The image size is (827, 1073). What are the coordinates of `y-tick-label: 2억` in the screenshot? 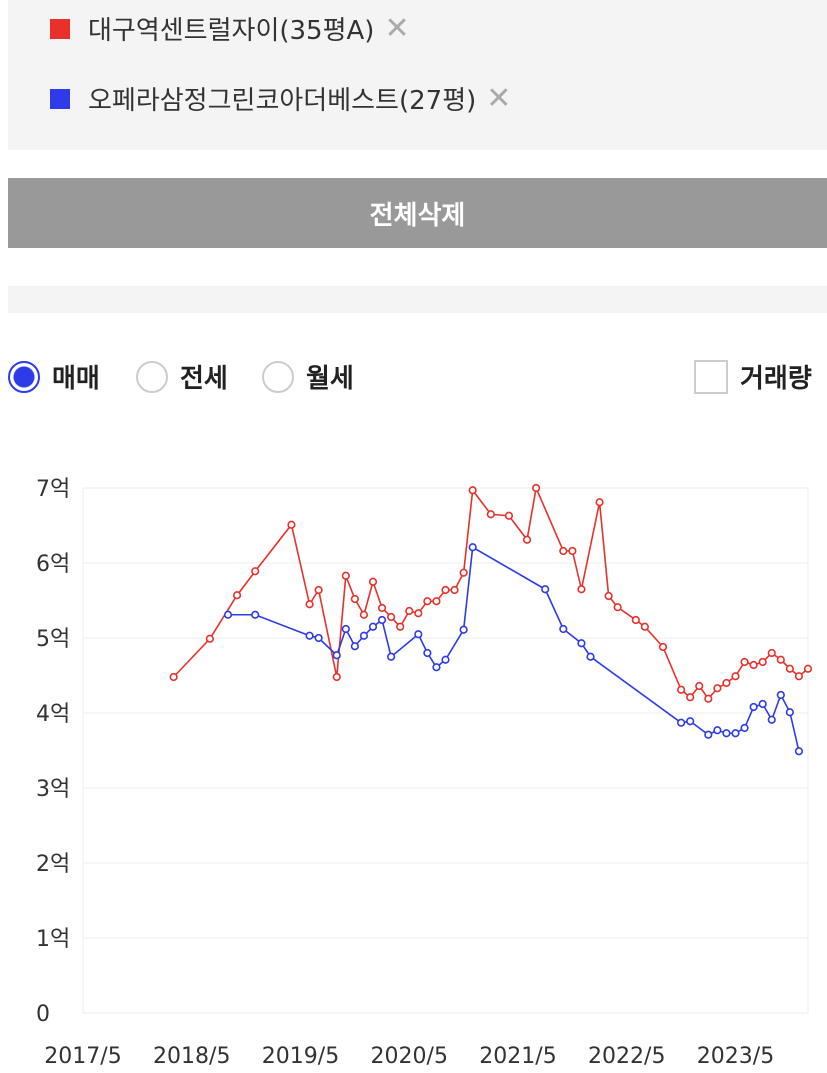 It's located at (53, 864).